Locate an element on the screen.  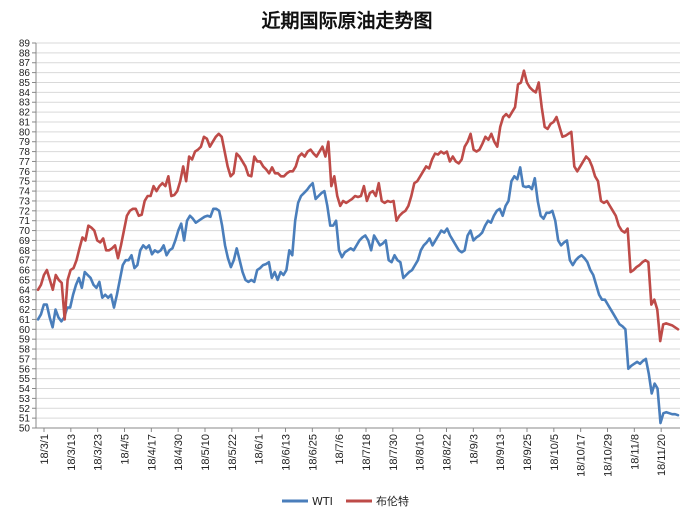
y-tick-label: 87 is located at coordinates (25, 63).